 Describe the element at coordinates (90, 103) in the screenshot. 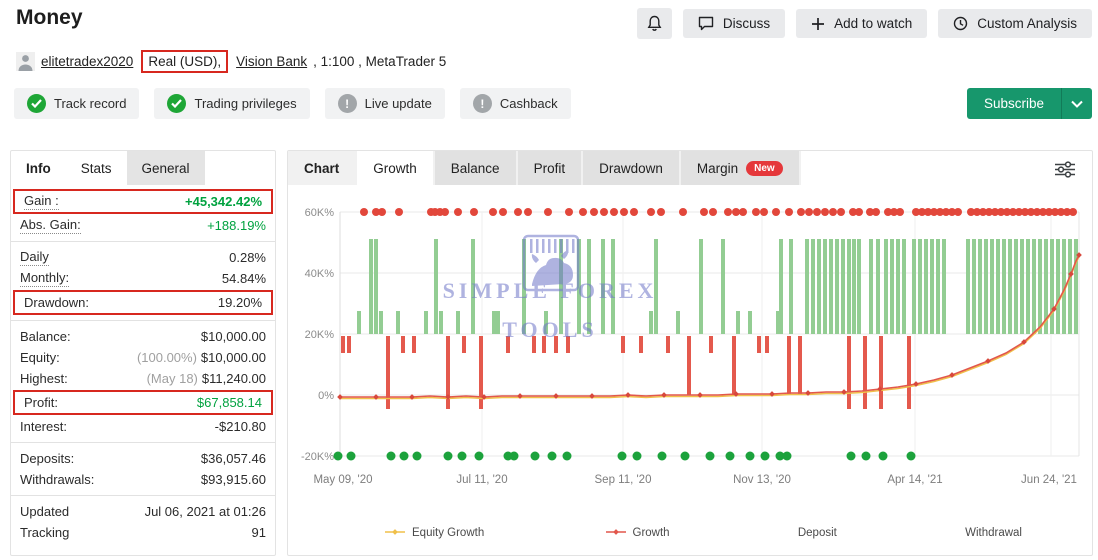

I see `badge-label: Track record` at that location.